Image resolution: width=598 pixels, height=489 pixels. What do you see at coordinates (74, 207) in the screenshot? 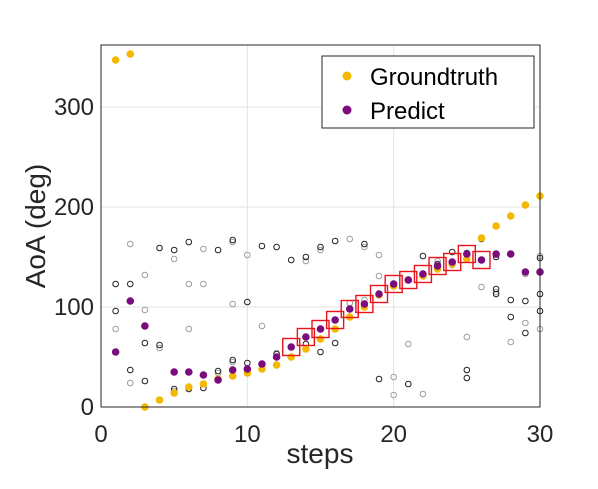
I see `y-tick-label: 200` at bounding box center [74, 207].